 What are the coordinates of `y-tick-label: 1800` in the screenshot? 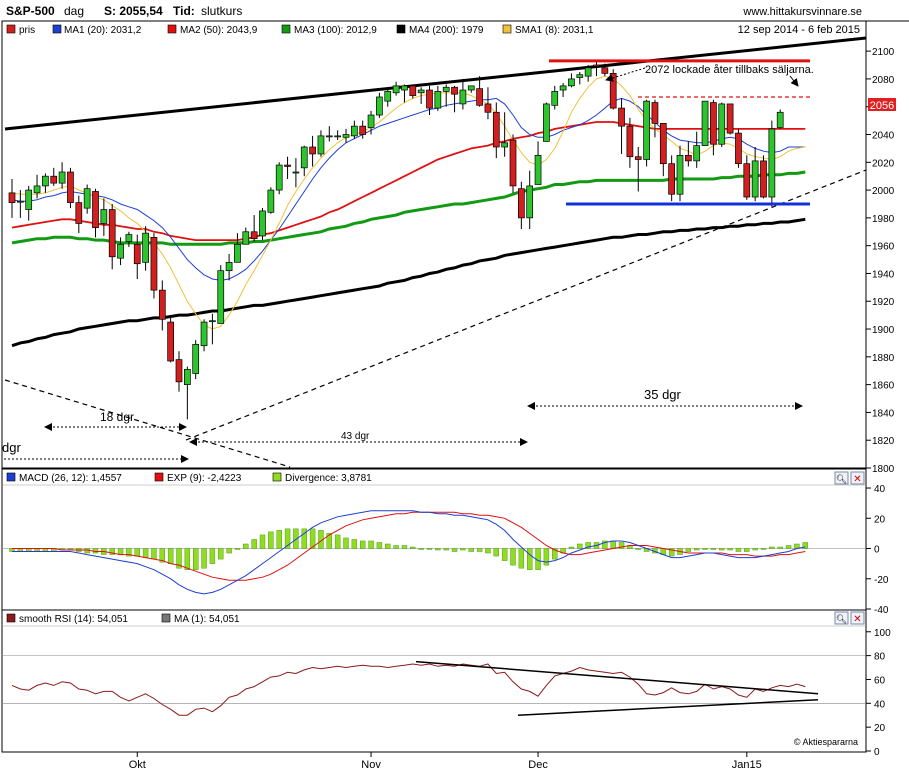 It's located at (883, 469).